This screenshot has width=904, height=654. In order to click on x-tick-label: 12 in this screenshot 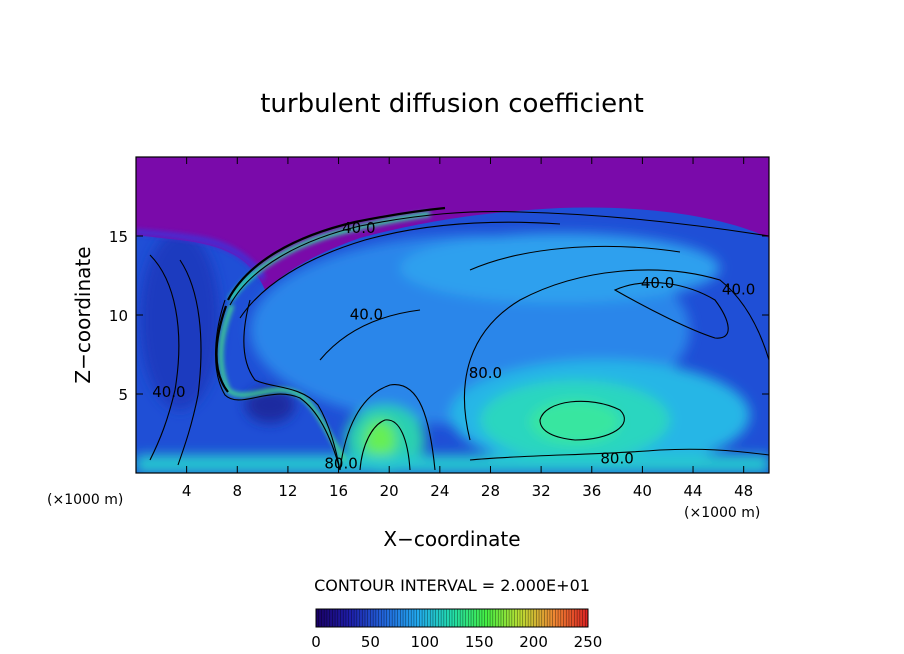, I will do `click(287, 491)`.